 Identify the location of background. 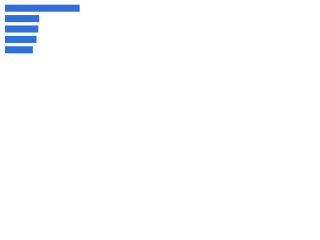
(50, 35).